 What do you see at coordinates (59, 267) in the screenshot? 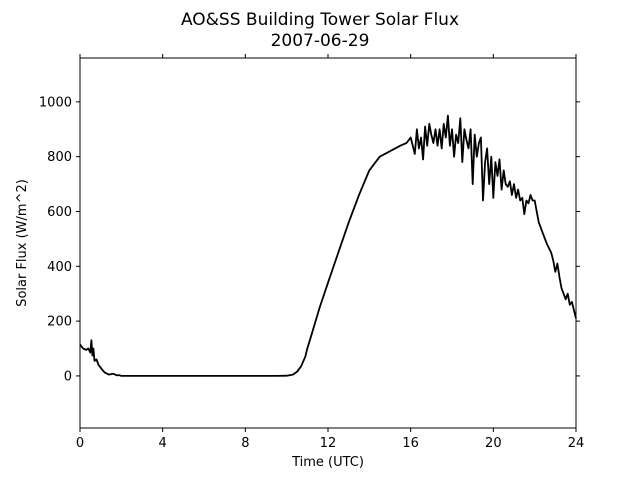
I see `y-tick-label: 400` at bounding box center [59, 267].